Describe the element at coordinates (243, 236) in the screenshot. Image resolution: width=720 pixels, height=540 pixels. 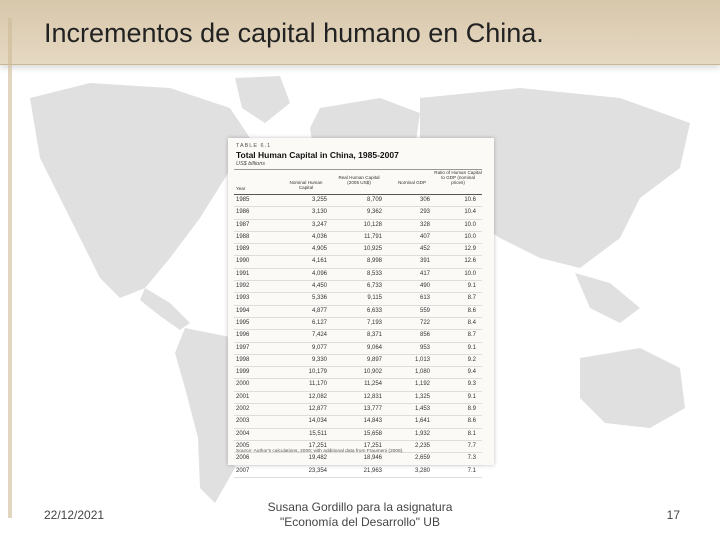
I see `table-cell: 1988` at that location.